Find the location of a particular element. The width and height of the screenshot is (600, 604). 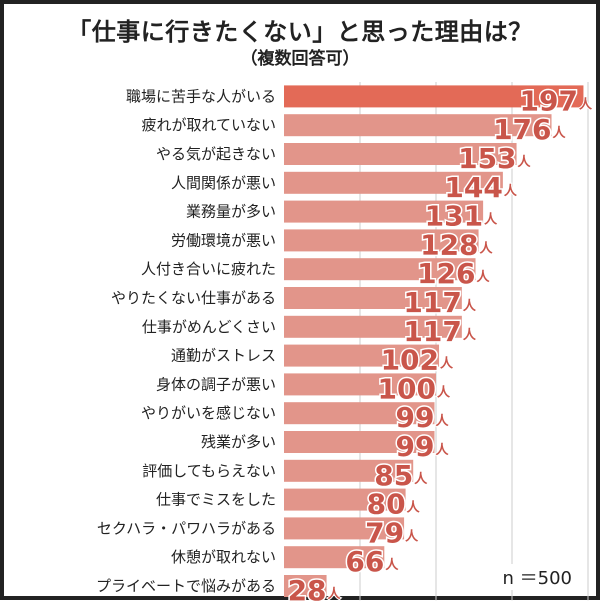

category-label: 仕事でミスをした is located at coordinates (216, 500).